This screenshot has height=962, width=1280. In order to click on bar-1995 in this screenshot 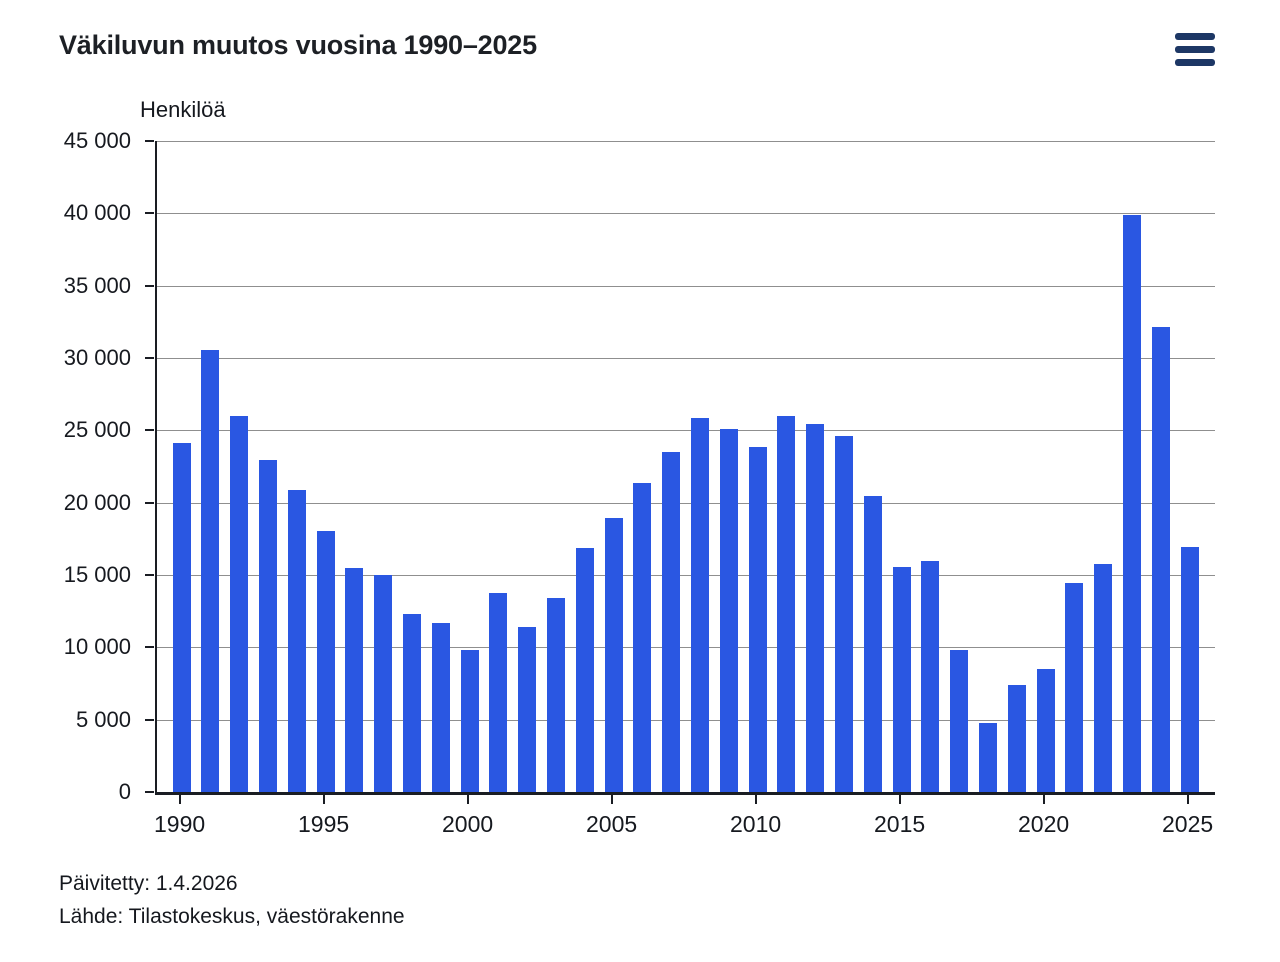, I will do `click(325, 661)`.